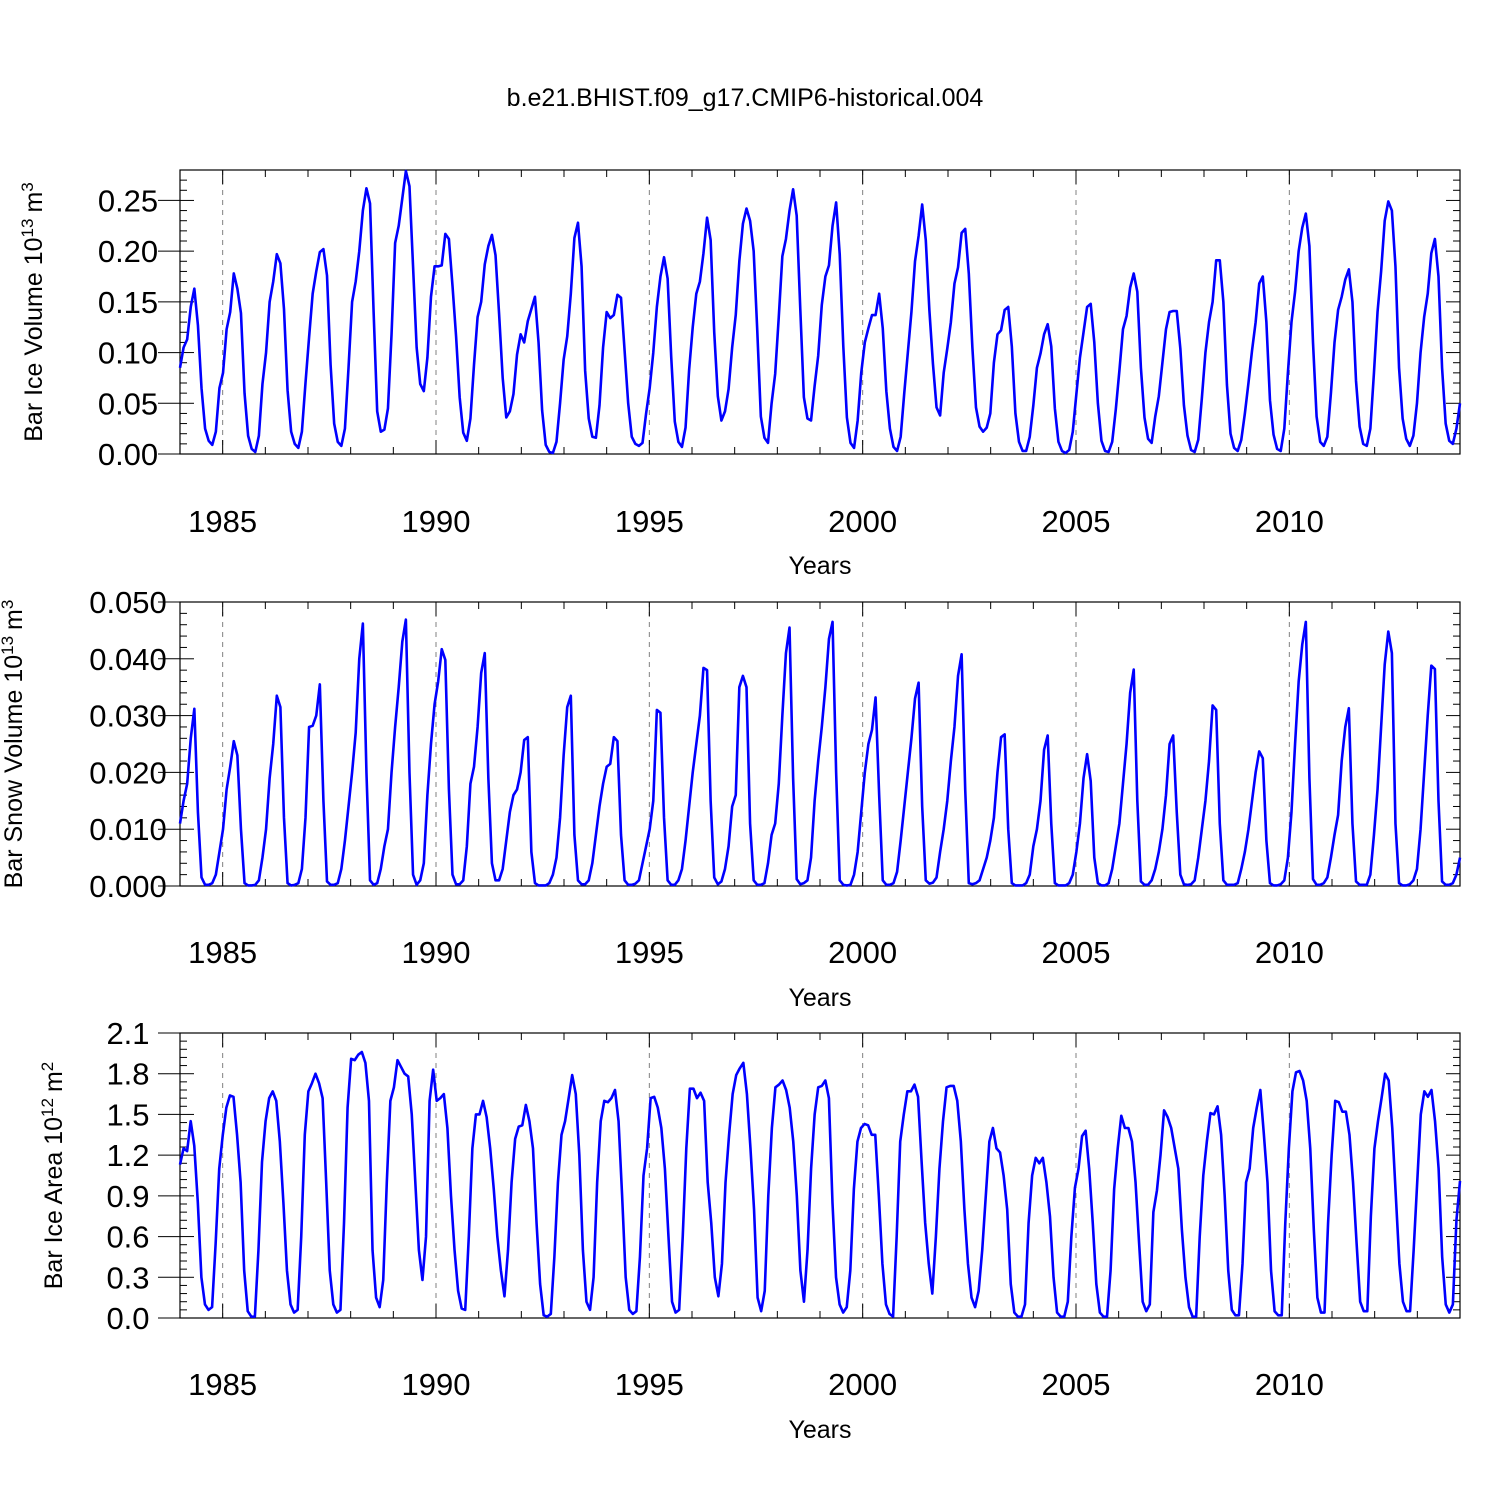 This screenshot has width=1500, height=1500. I want to click on y-tick-label: 1.5, so click(127, 1114).